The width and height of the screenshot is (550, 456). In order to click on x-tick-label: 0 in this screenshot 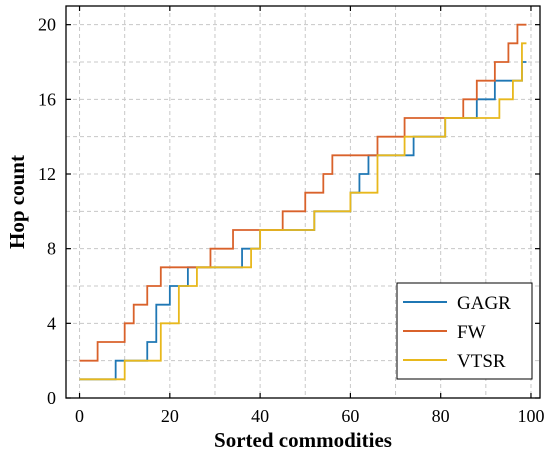, I will do `click(79, 416)`.